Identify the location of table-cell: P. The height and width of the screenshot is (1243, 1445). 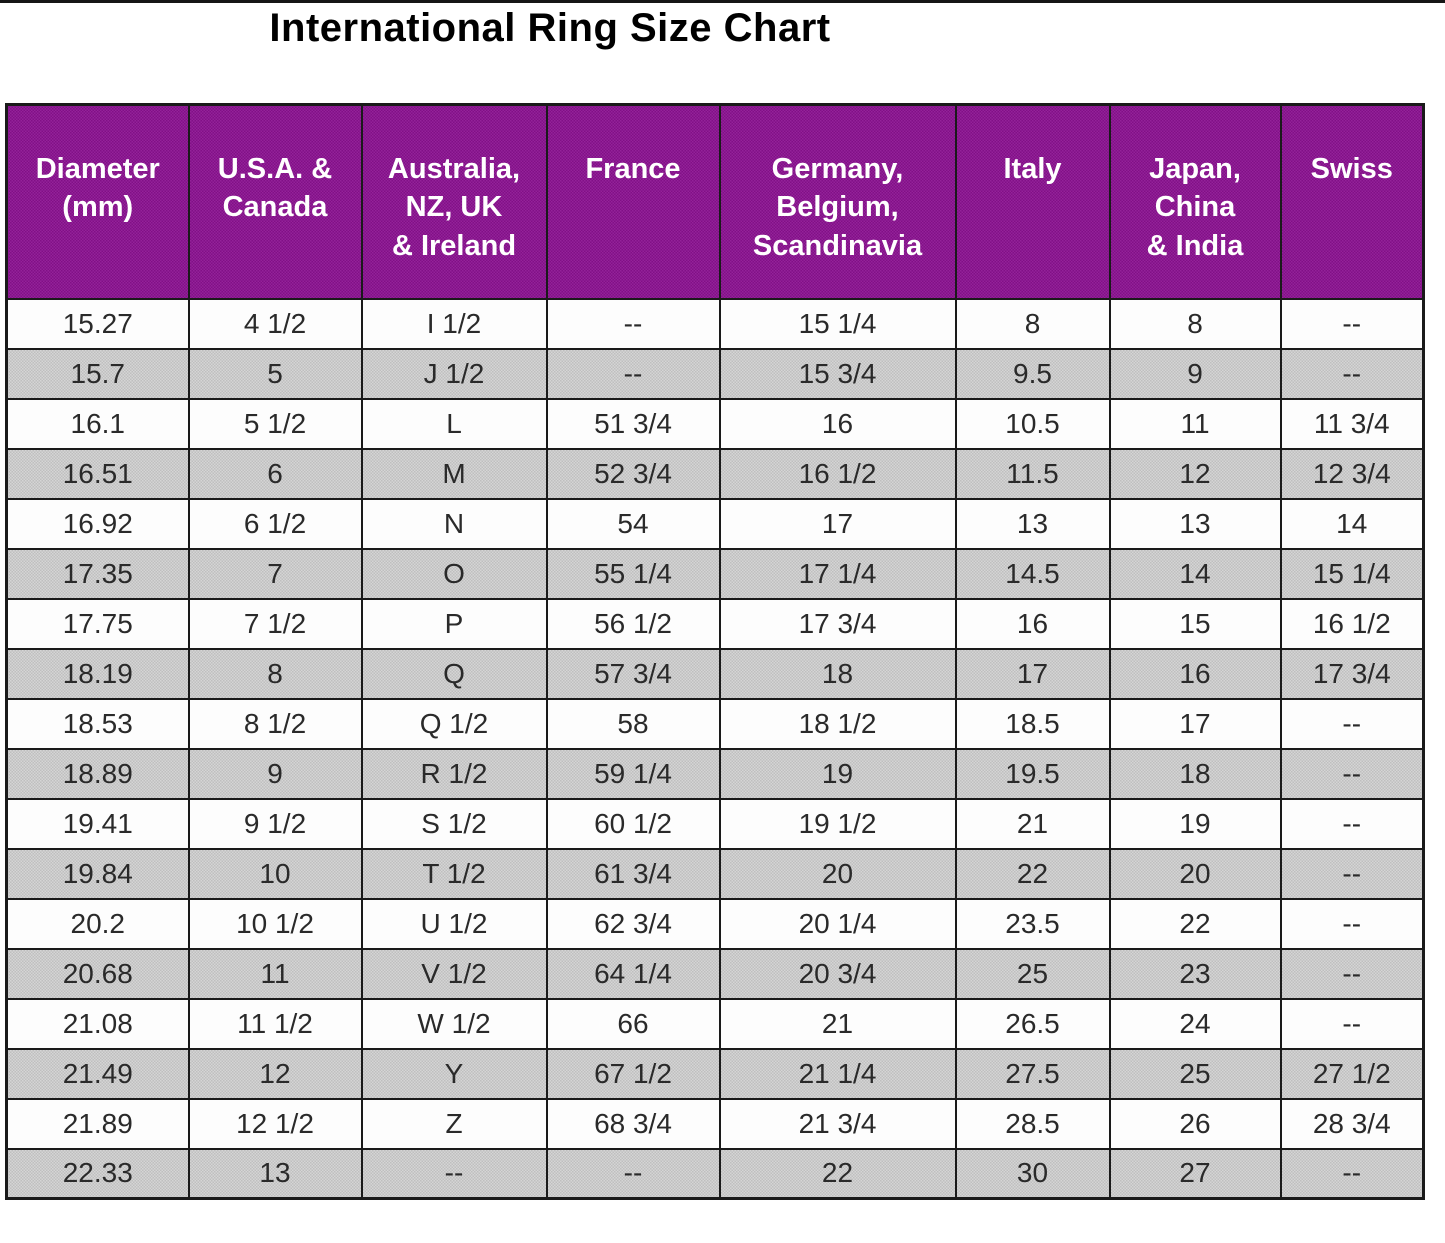
(454, 623).